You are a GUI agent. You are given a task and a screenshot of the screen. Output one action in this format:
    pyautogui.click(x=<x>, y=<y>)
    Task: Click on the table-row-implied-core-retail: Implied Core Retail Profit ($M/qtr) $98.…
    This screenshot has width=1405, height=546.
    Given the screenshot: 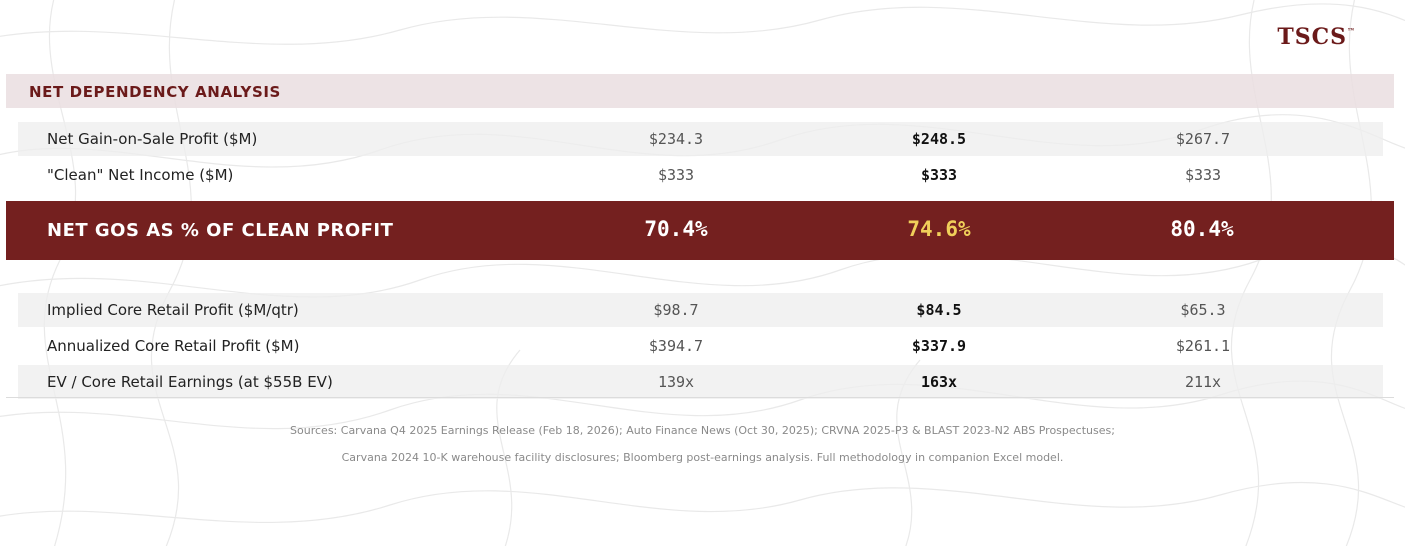 What is the action you would take?
    pyautogui.click(x=700, y=310)
    